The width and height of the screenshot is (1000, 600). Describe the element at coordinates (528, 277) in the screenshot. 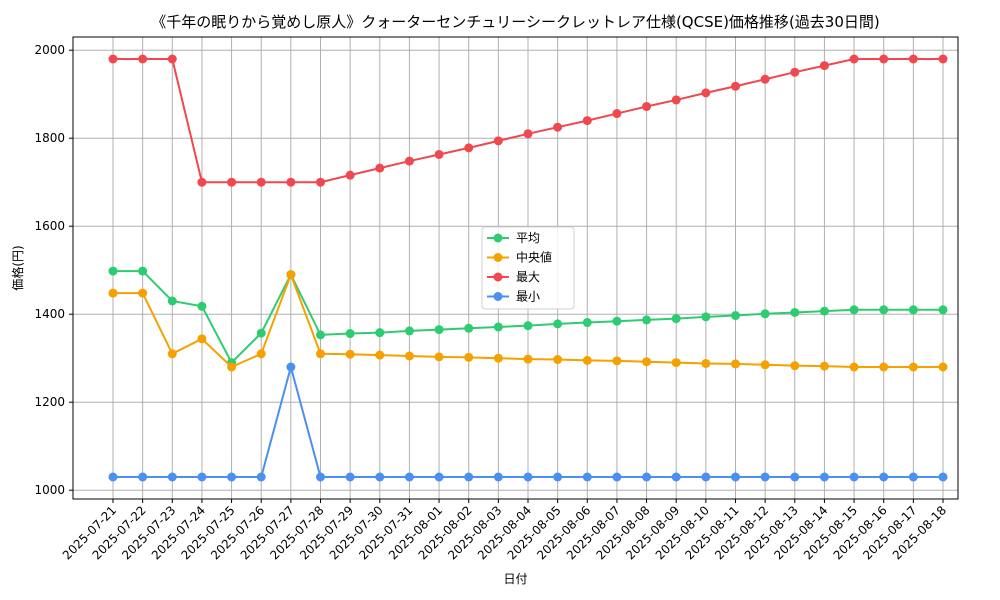

I see `legend-label: 最大` at that location.